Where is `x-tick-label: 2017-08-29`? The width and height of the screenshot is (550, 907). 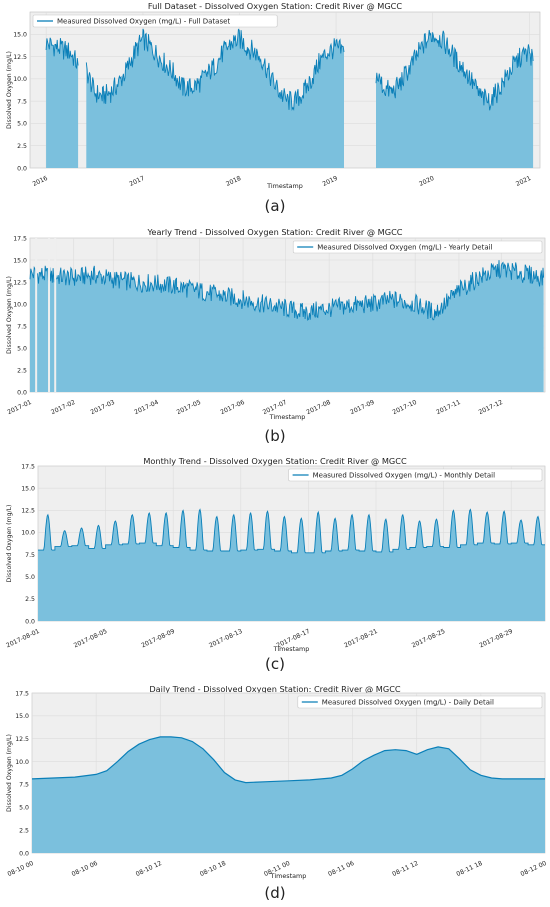
x-tick-label: 2017-08-29 is located at coordinates (496, 639).